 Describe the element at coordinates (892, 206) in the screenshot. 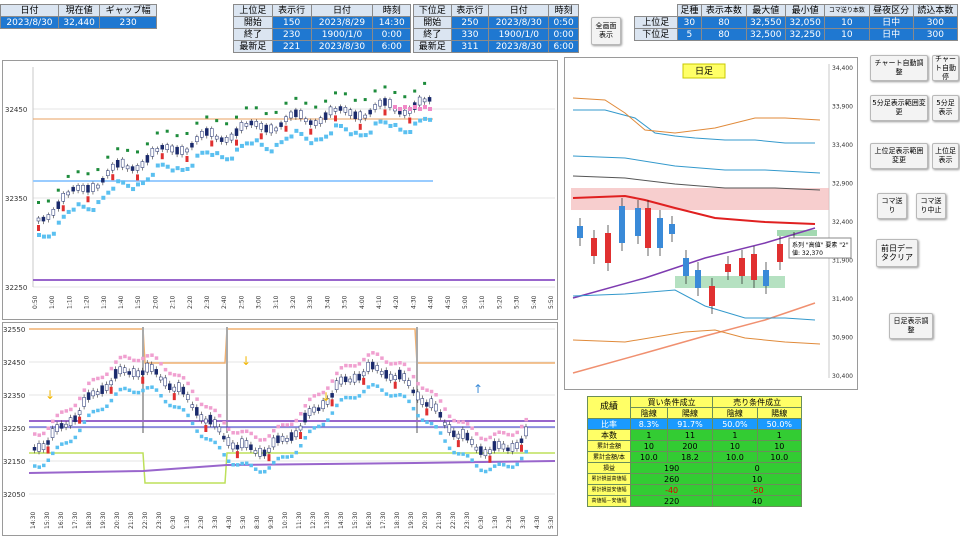

I see `koma-button: コマ送り` at that location.